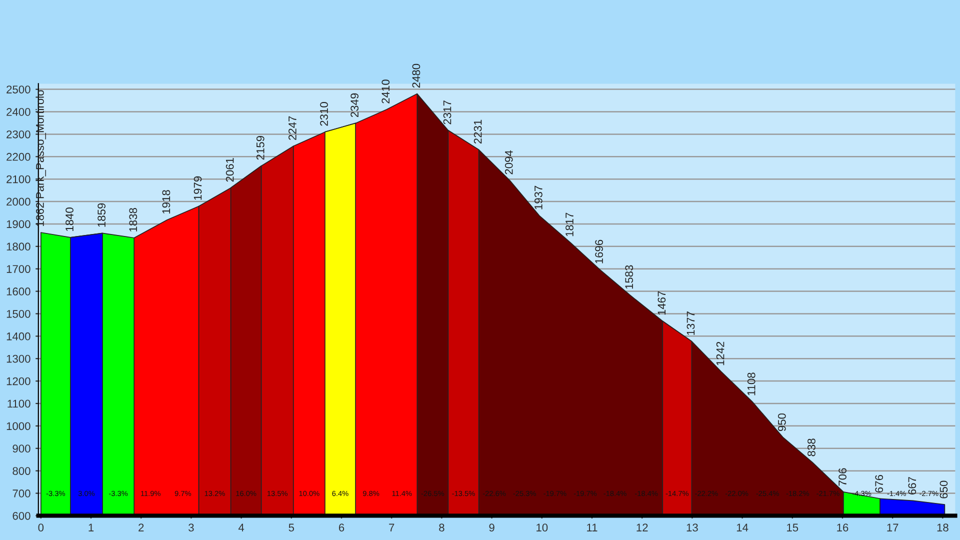 The width and height of the screenshot is (960, 540). Describe the element at coordinates (141, 528) in the screenshot. I see `x-tick-label: 2` at that location.